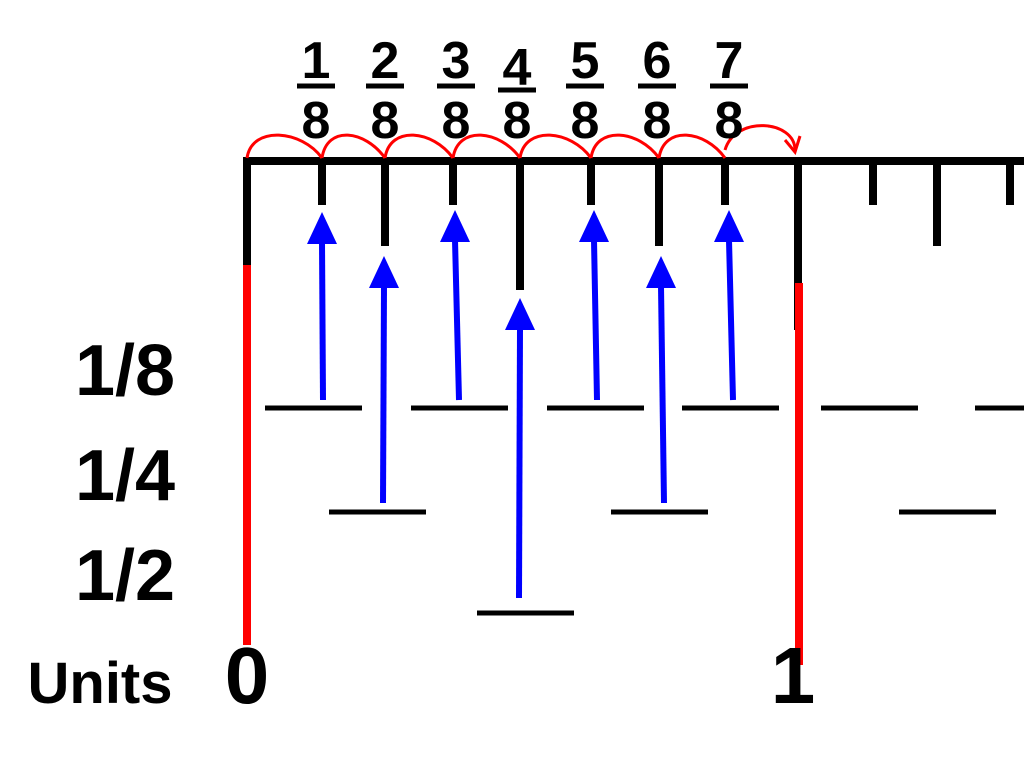 The image size is (1024, 768). Describe the element at coordinates (729, 61) in the screenshot. I see `fraction-numerator: 7` at that location.